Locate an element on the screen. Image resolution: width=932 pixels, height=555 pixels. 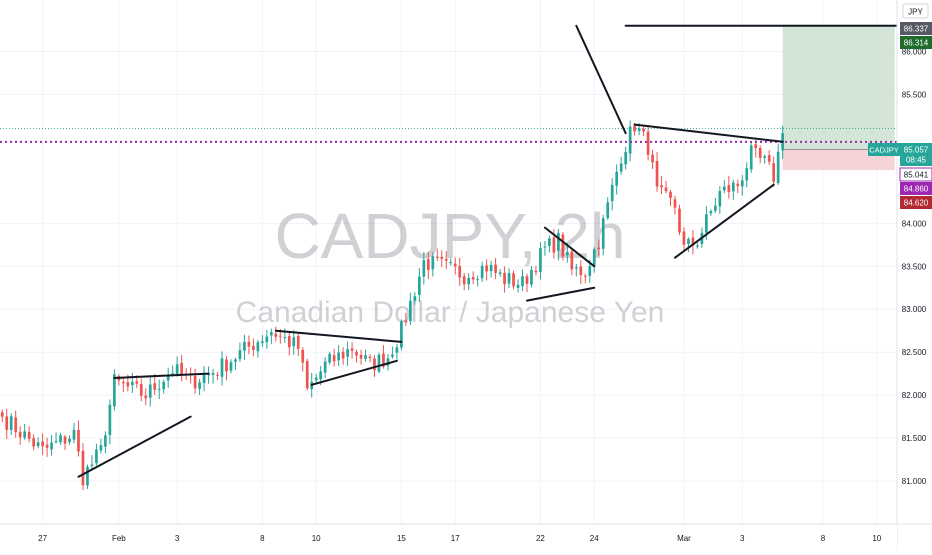
time-axis-ticks: 27 Feb 3 8 10 15 17 22 24 Mar 3 8 10 is located at coordinates (460, 538).